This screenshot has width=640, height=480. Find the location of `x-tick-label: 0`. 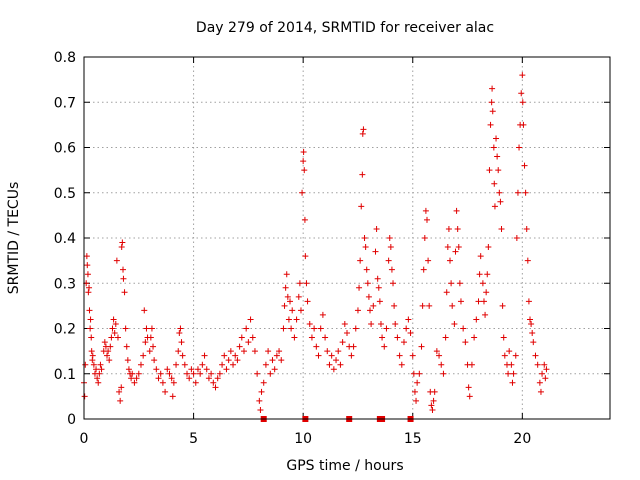

x-tick-label: 0 is located at coordinates (84, 439).